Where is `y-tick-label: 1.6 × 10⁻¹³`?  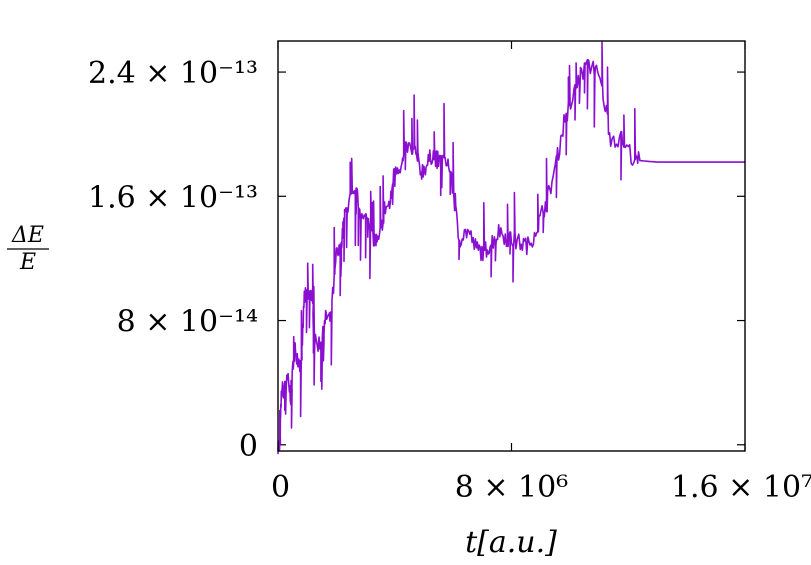 y-tick-label: 1.6 × 10⁻¹³ is located at coordinates (173, 197).